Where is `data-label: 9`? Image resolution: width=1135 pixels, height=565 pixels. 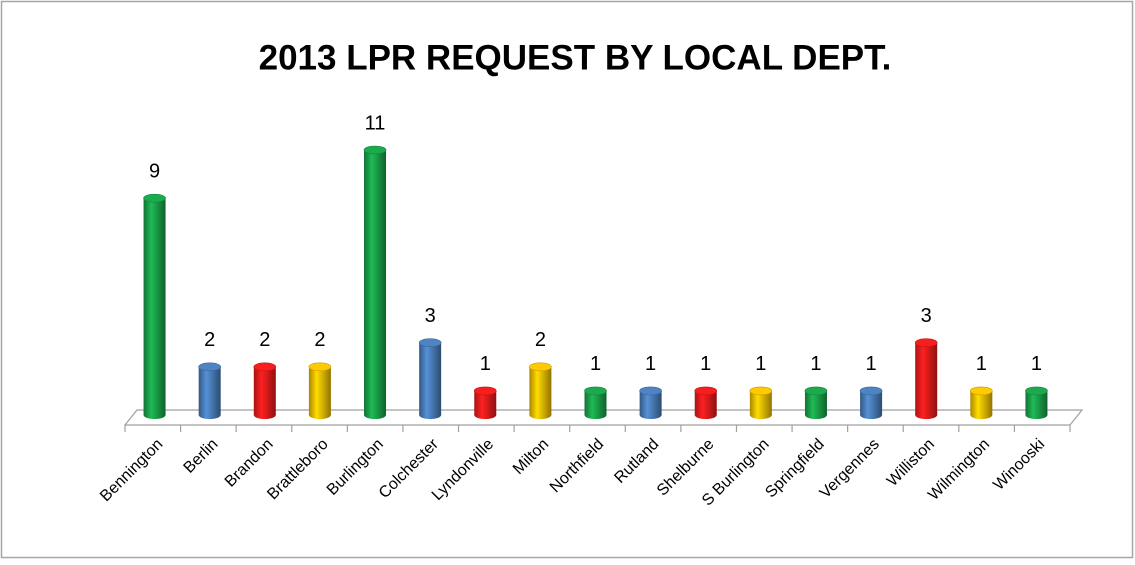
data-label: 9 is located at coordinates (154, 171).